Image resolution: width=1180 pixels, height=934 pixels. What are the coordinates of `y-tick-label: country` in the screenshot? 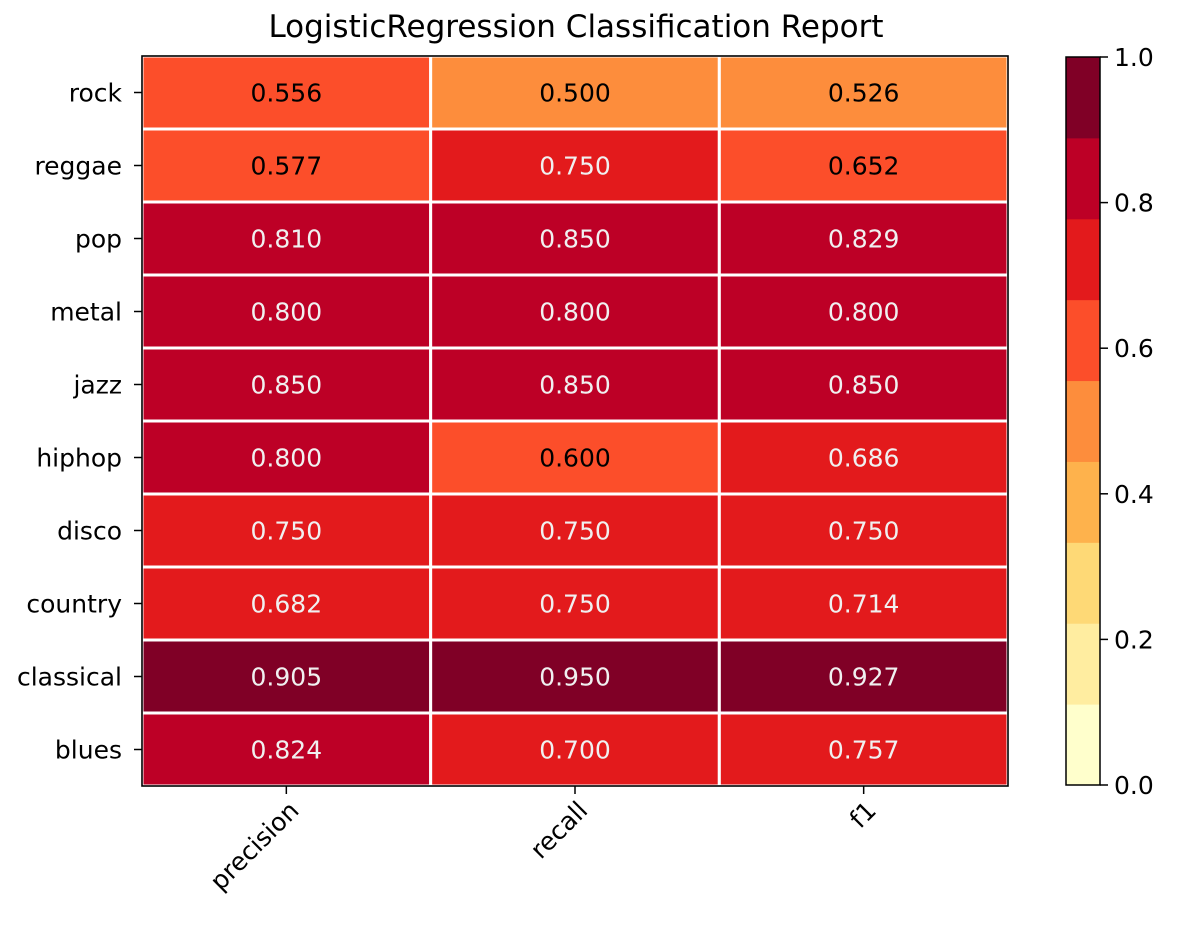 It's located at (74, 604).